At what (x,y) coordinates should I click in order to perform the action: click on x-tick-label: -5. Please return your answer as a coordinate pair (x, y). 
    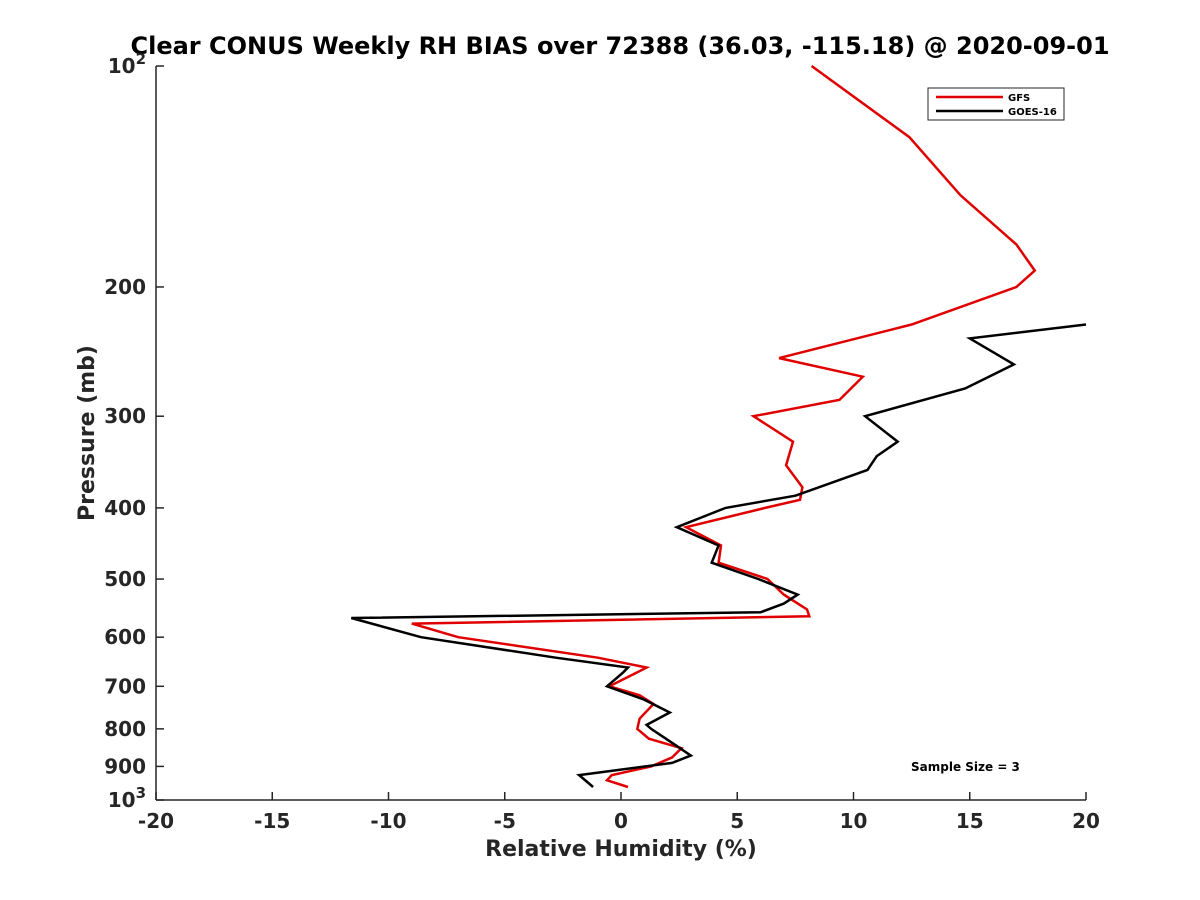
    Looking at the image, I should click on (505, 821).